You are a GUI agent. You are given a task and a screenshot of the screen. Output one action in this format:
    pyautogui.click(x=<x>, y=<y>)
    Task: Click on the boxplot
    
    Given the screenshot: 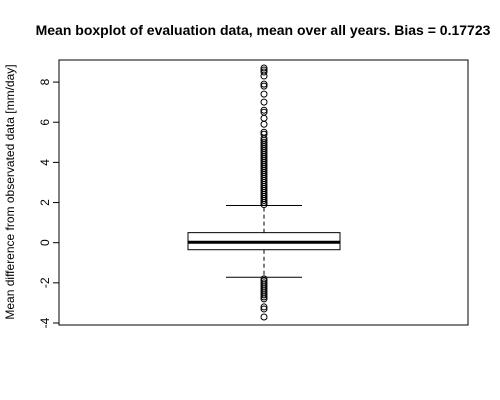 What is the action you would take?
    pyautogui.click(x=264, y=241)
    